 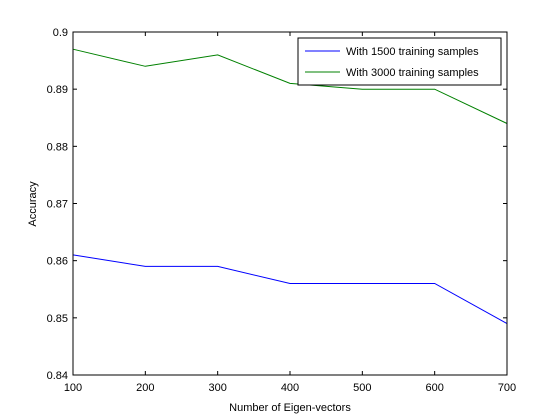 I want to click on legend-label-series-1: With 1500 training samples, so click(x=412, y=52).